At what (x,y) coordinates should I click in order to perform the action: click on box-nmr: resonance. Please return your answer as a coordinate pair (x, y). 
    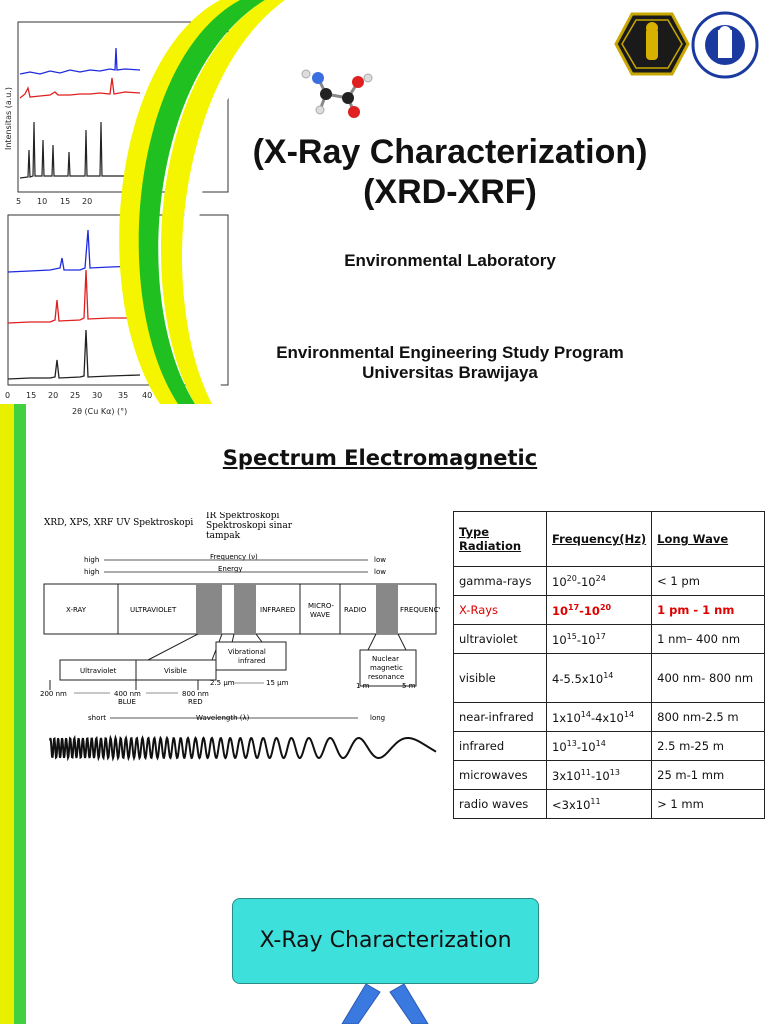
    Looking at the image, I should click on (386, 677).